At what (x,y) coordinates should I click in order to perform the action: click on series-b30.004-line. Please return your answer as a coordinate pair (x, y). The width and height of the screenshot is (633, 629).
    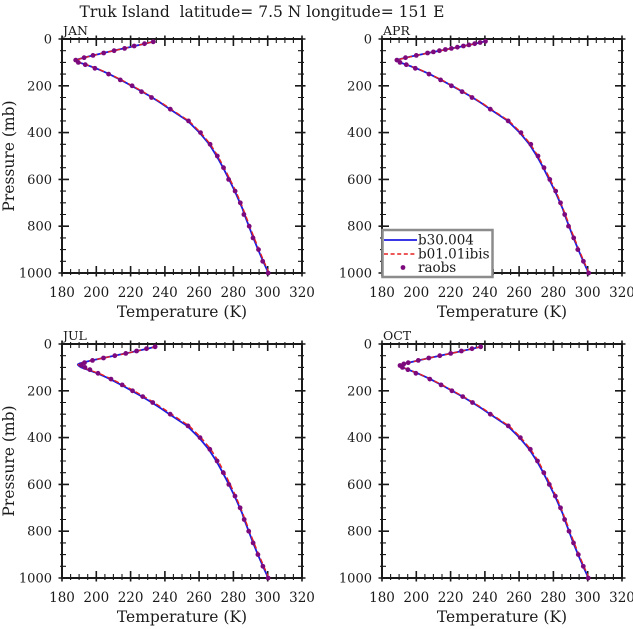
    Looking at the image, I should click on (173, 462).